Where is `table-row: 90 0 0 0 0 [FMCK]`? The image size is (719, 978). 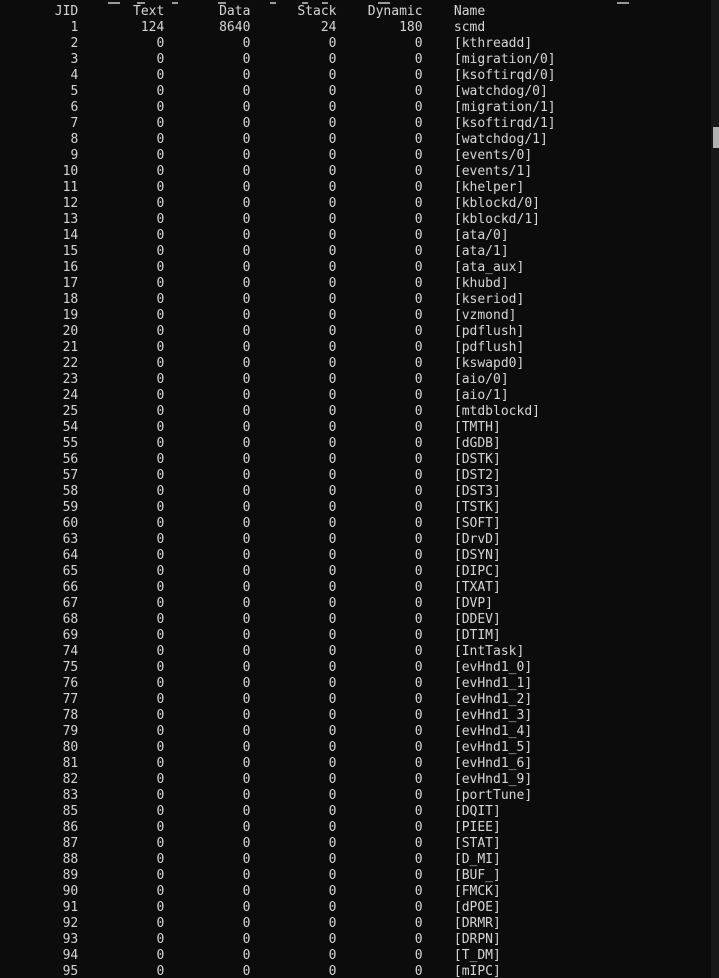 table-row: 90 0 0 0 0 [FMCK] is located at coordinates (355, 892).